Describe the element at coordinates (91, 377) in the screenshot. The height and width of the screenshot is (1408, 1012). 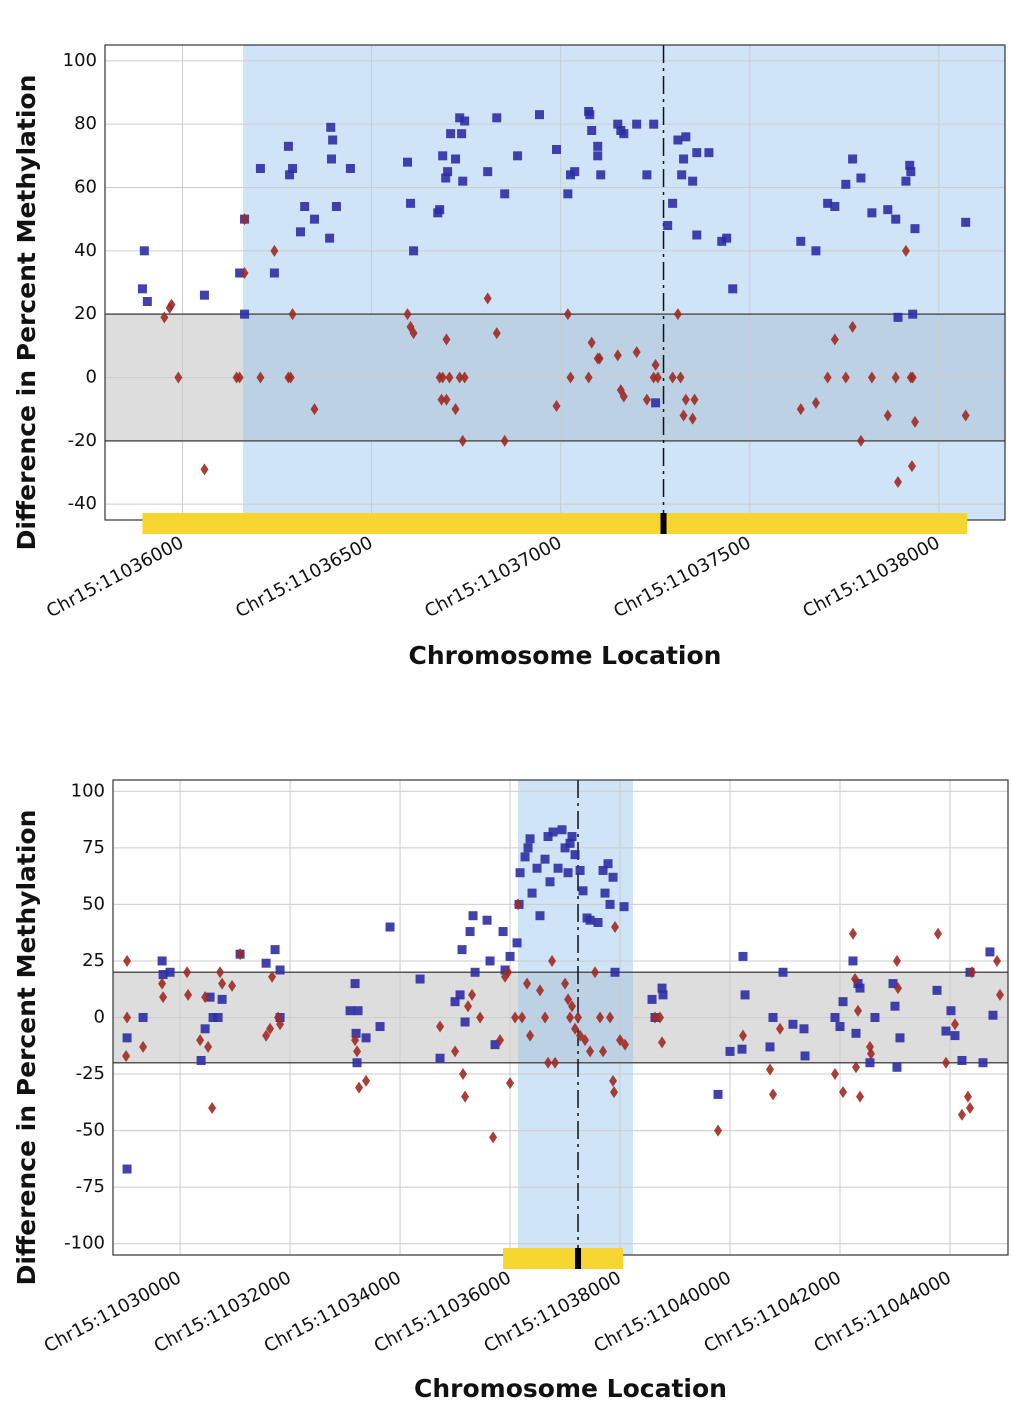
I see `y-tick-label: 0` at that location.